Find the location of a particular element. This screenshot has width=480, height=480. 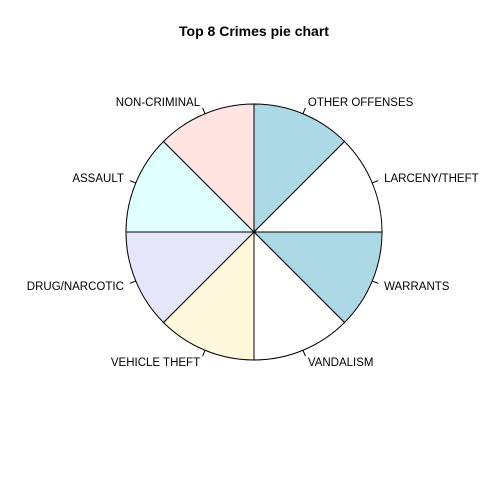

pie-slice-vandalism is located at coordinates (299, 295).